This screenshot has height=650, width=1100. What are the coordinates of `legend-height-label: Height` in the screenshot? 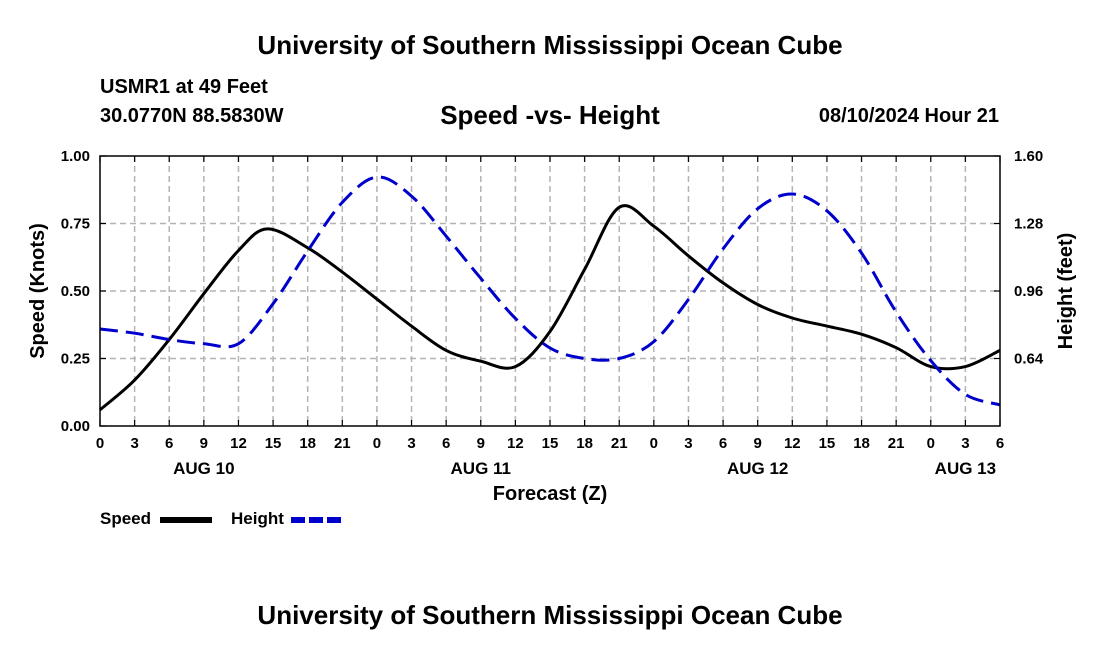 It's located at (257, 518).